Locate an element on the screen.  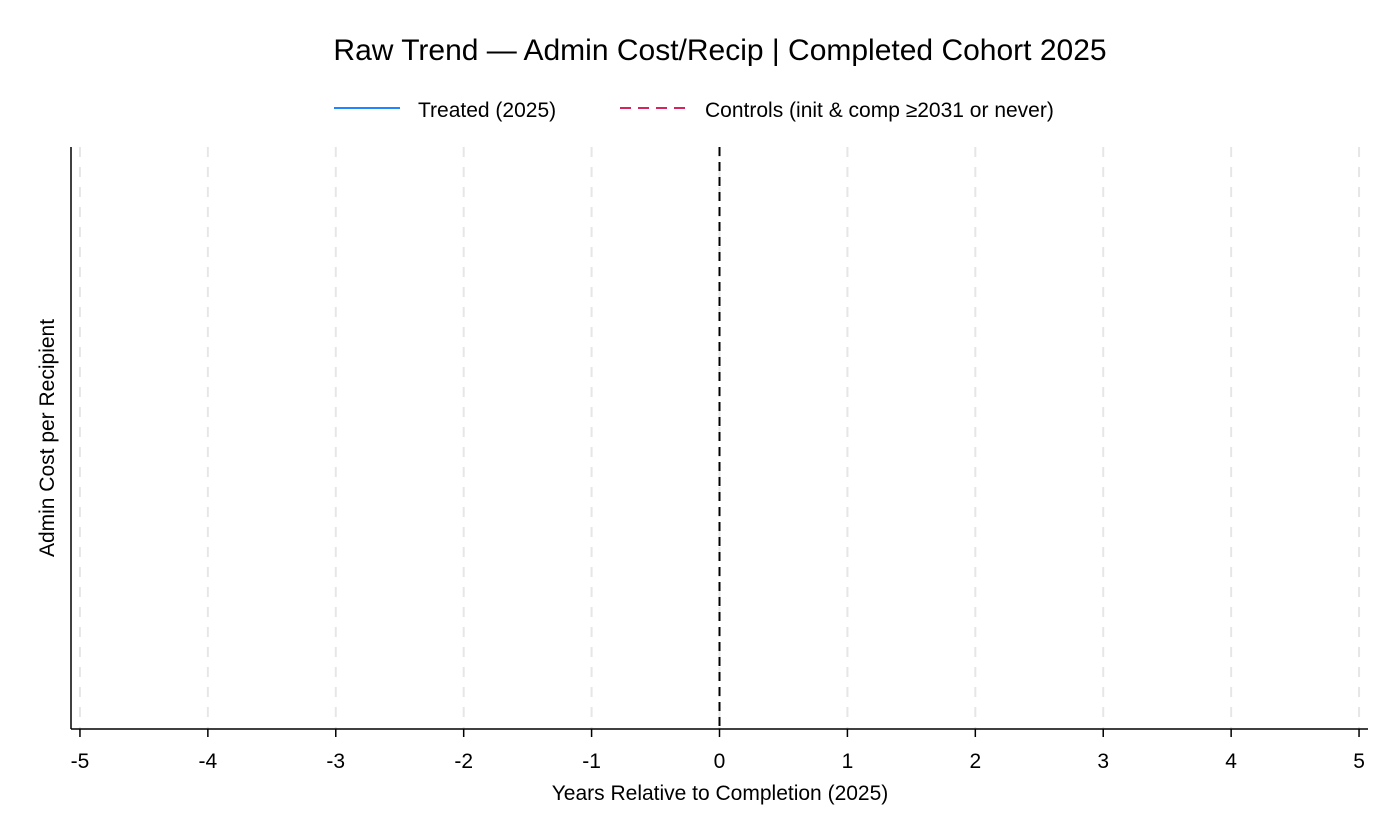
x-axis-label: Years Relative to Completion (2025) is located at coordinates (720, 793).